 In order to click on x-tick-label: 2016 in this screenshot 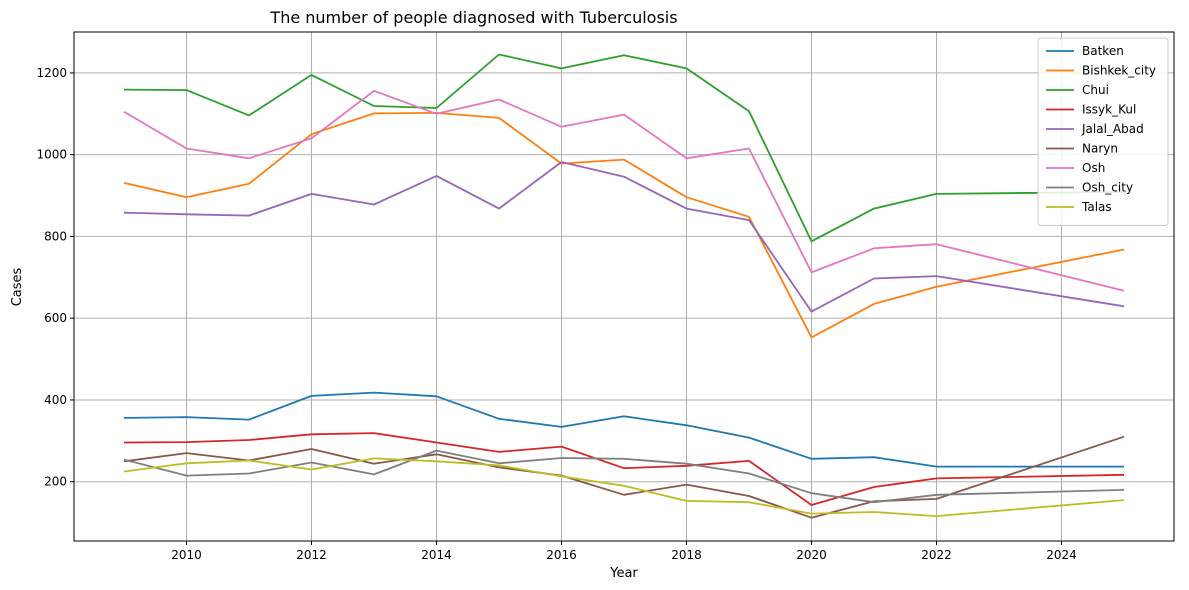, I will do `click(561, 555)`.